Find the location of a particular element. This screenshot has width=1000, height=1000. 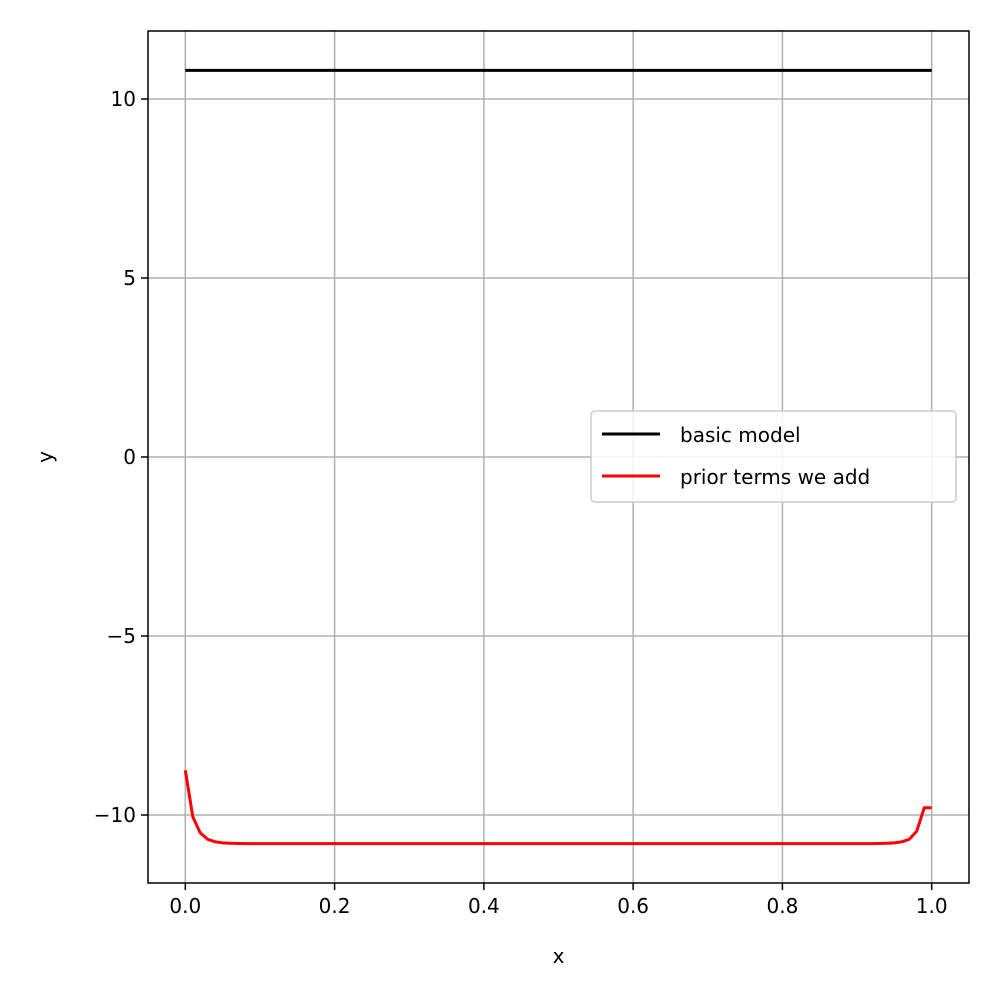

y-tick-label: −10 is located at coordinates (115, 815).